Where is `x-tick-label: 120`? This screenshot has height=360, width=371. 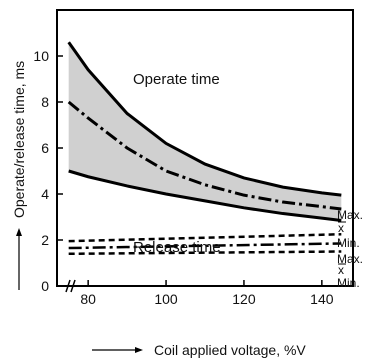
x-tick-label: 120 is located at coordinates (244, 299).